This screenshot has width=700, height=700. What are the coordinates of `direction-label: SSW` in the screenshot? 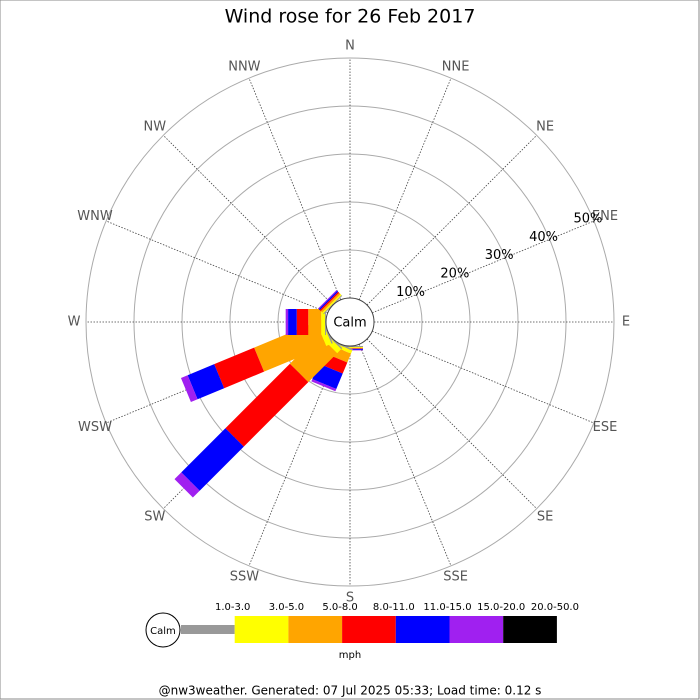 It's located at (245, 576).